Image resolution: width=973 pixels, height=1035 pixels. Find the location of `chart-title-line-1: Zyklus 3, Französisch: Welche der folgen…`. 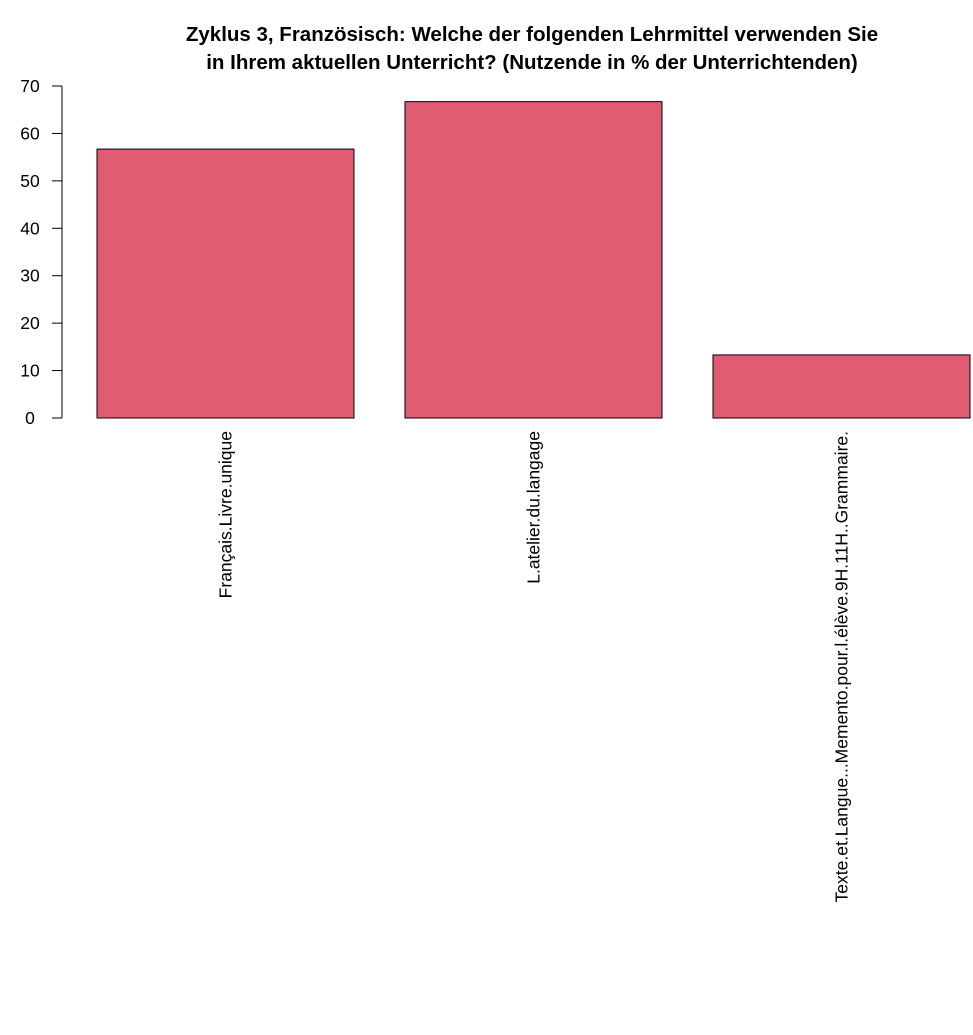

chart-title-line-1: Zyklus 3, Französisch: Welche der folgen… is located at coordinates (532, 34).